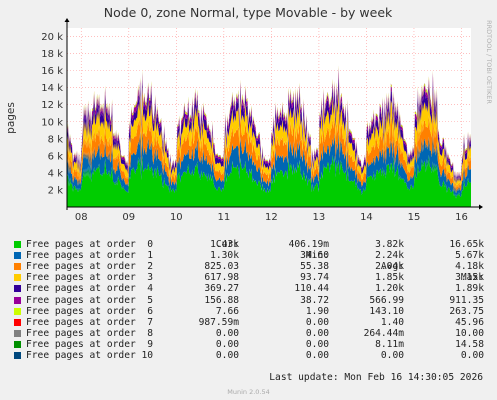  I want to click on legend-avg-value: 8.11m, so click(389, 344).